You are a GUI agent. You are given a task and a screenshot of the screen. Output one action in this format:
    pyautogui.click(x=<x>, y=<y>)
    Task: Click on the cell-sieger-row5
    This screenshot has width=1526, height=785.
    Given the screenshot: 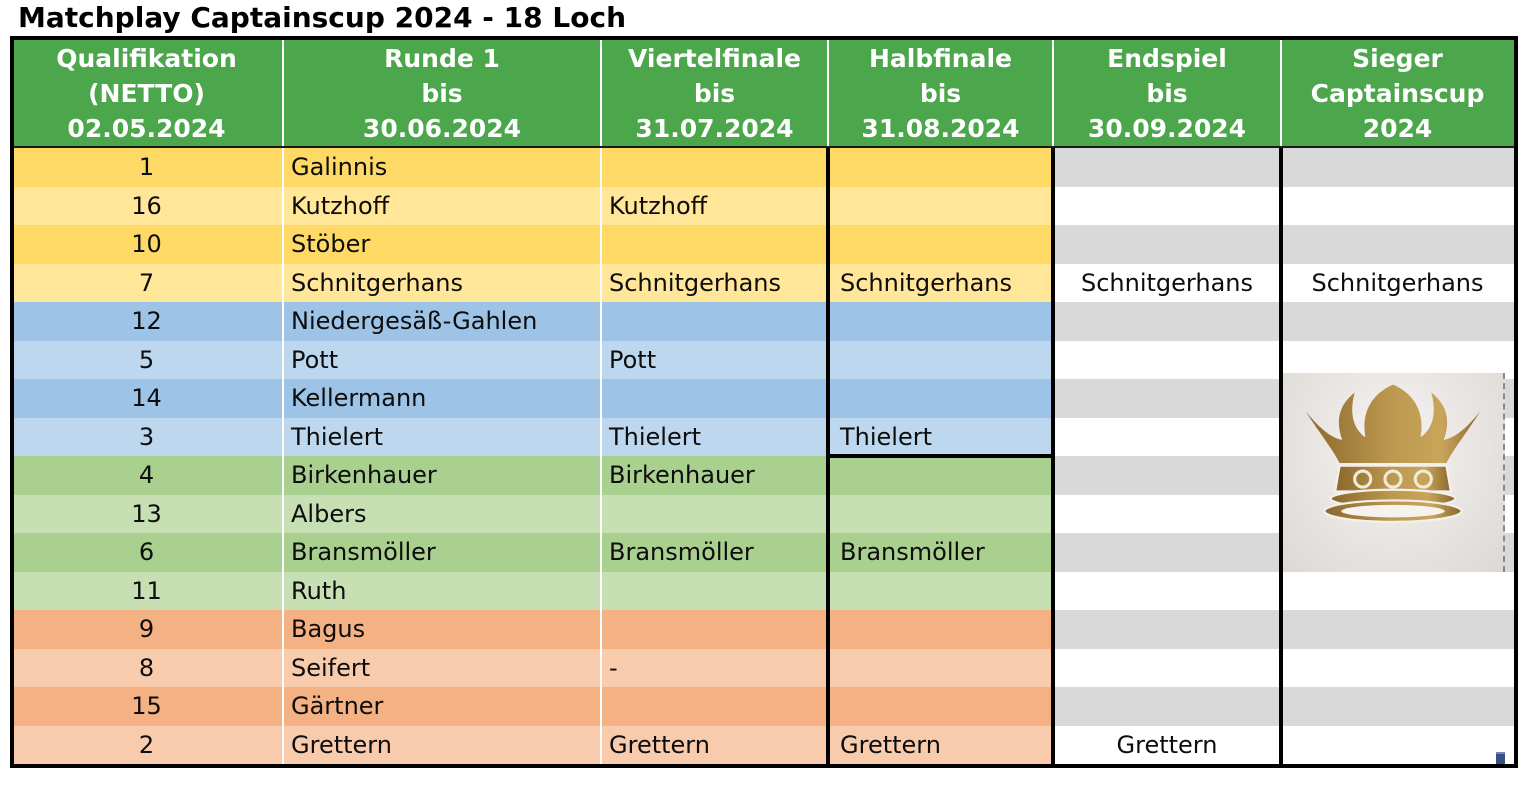 What is the action you would take?
    pyautogui.click(x=1397, y=321)
    